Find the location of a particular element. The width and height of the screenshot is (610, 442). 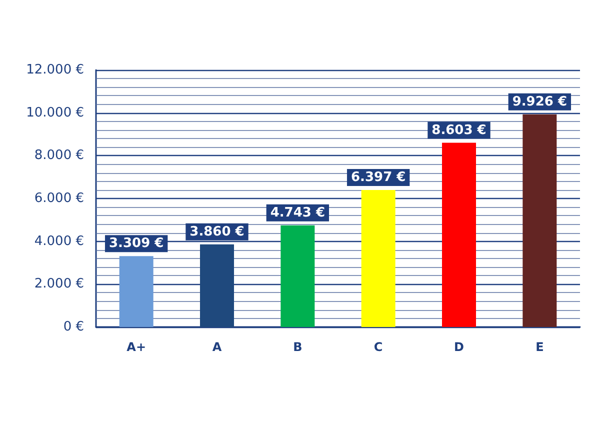

x-tick-label: E is located at coordinates (540, 347).